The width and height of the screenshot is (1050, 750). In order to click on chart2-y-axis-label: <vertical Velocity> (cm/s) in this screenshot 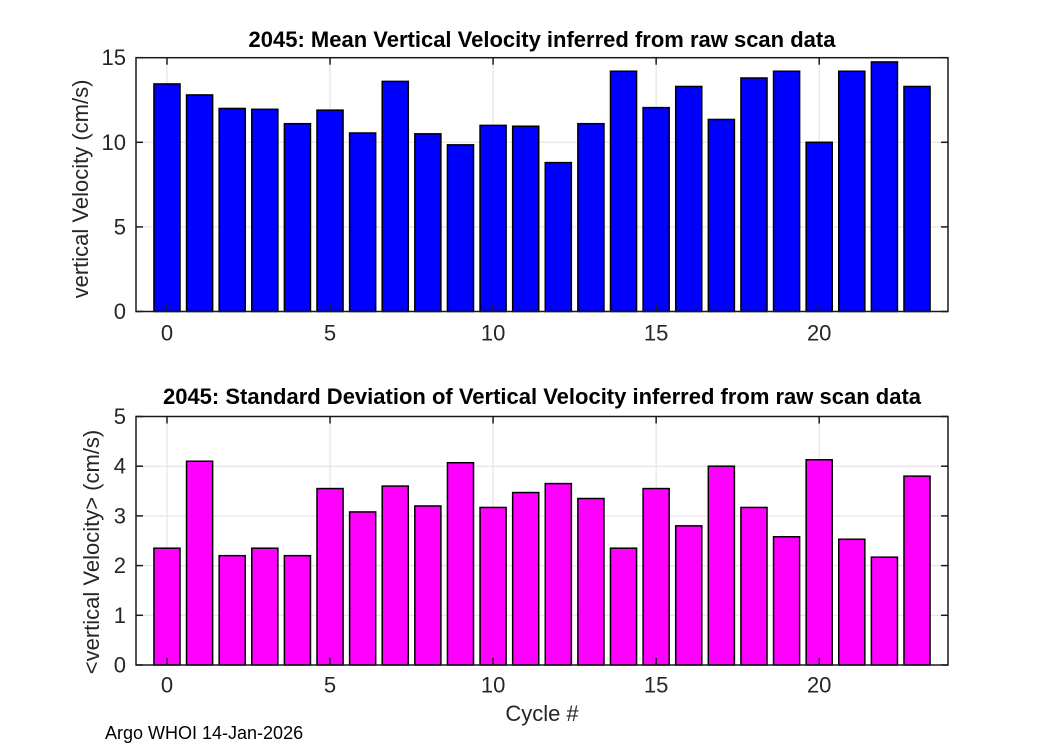, I will do `click(91, 552)`.